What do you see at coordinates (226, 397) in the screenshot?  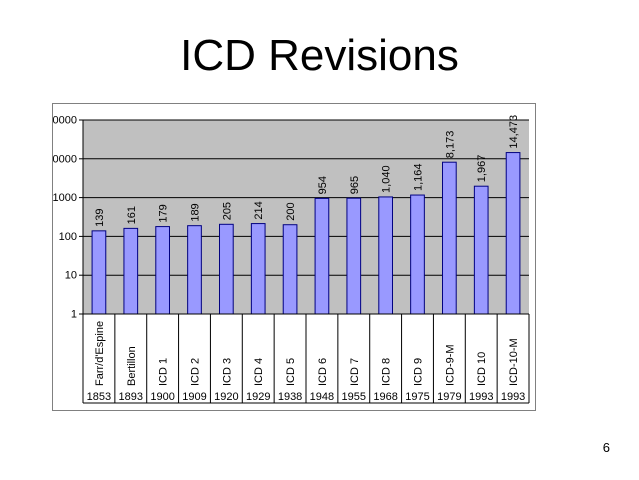 I see `year-label: 1920` at bounding box center [226, 397].